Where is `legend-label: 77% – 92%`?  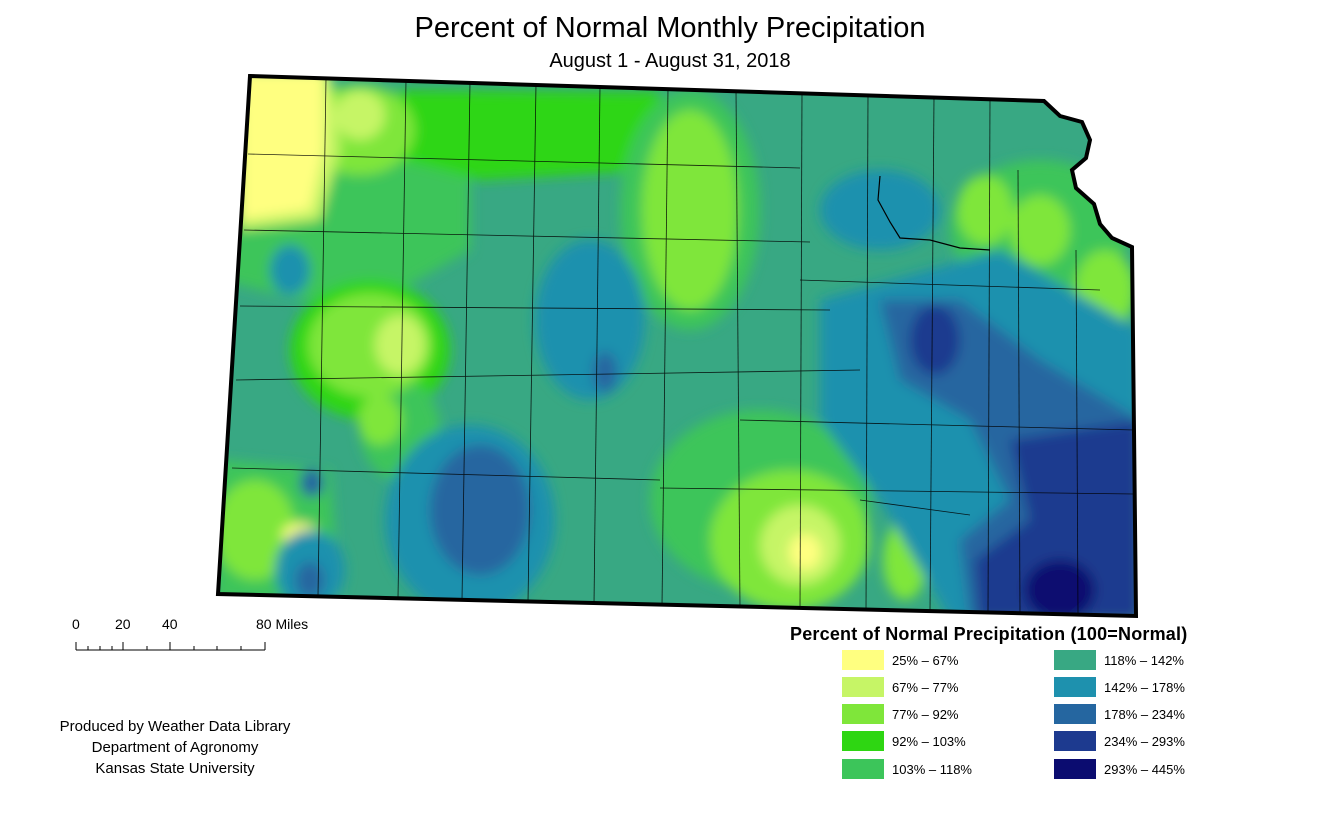 legend-label: 77% – 92% is located at coordinates (925, 714).